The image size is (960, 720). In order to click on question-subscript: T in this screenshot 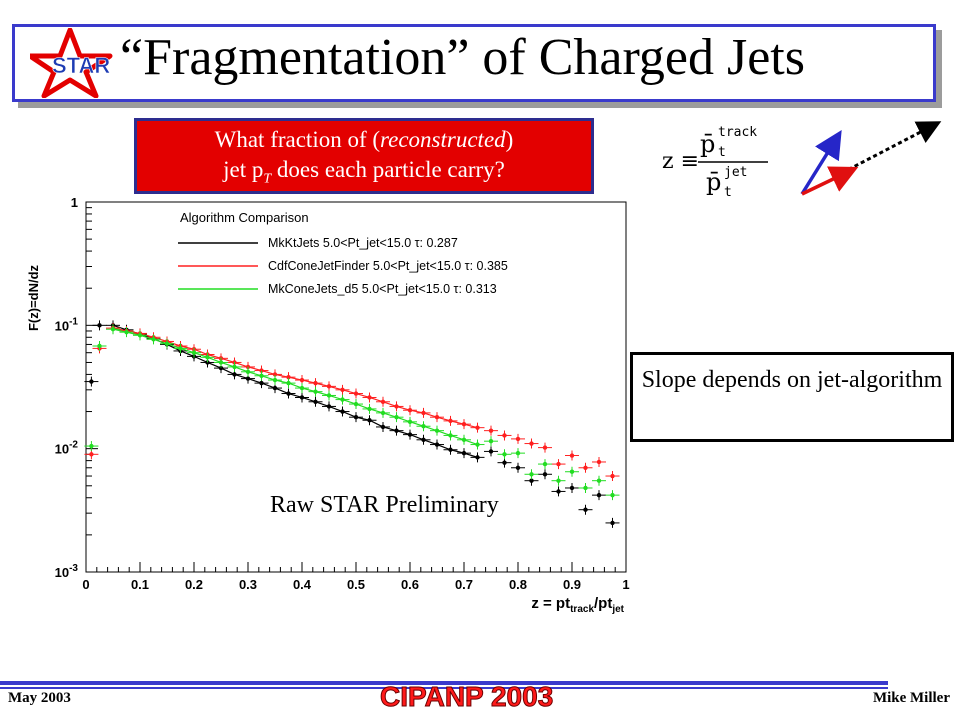, I will do `click(267, 179)`.